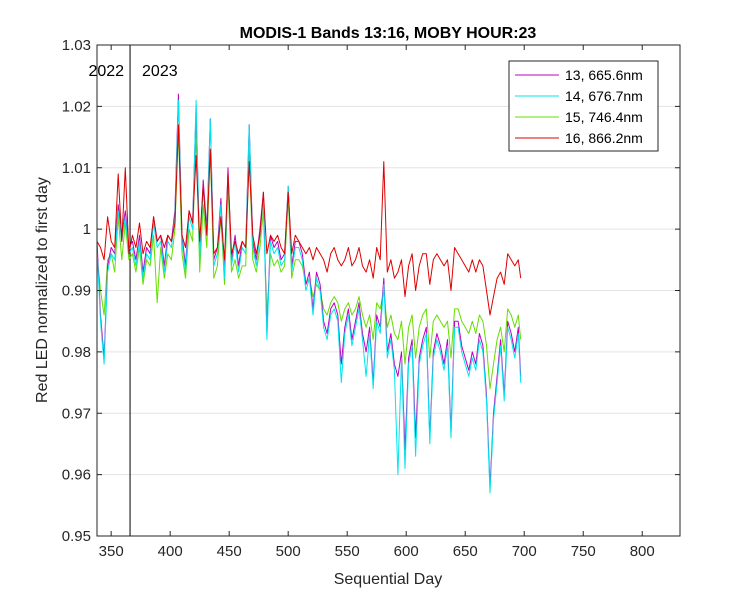 Image resolution: width=750 pixels, height=600 pixels. What do you see at coordinates (76, 475) in the screenshot?
I see `y-tick-label: 0.96` at bounding box center [76, 475].